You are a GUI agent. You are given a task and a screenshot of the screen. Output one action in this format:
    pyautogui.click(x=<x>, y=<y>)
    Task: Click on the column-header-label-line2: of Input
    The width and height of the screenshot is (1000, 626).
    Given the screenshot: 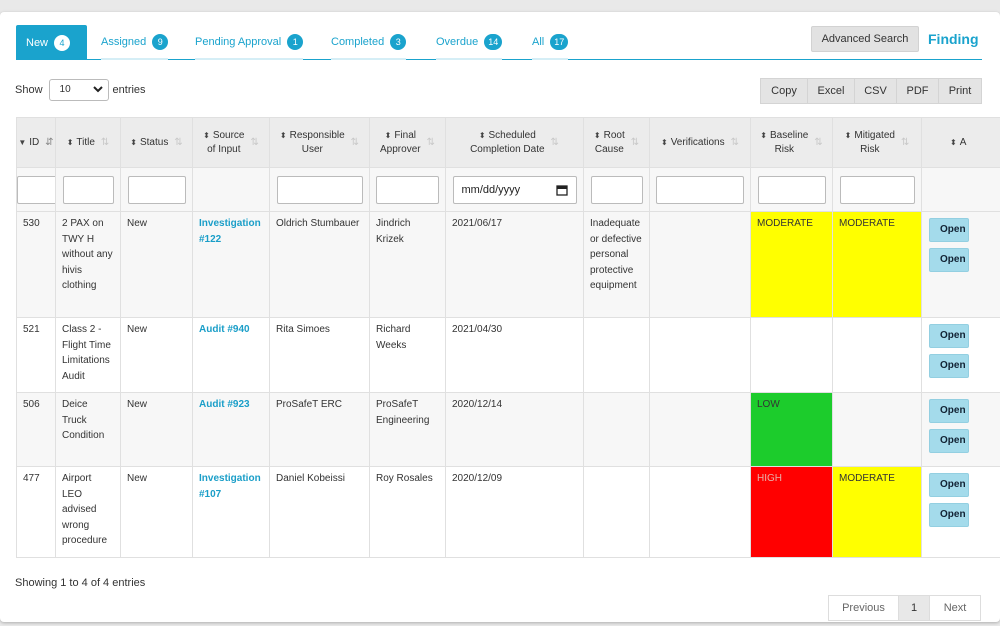 What is the action you would take?
    pyautogui.click(x=224, y=149)
    